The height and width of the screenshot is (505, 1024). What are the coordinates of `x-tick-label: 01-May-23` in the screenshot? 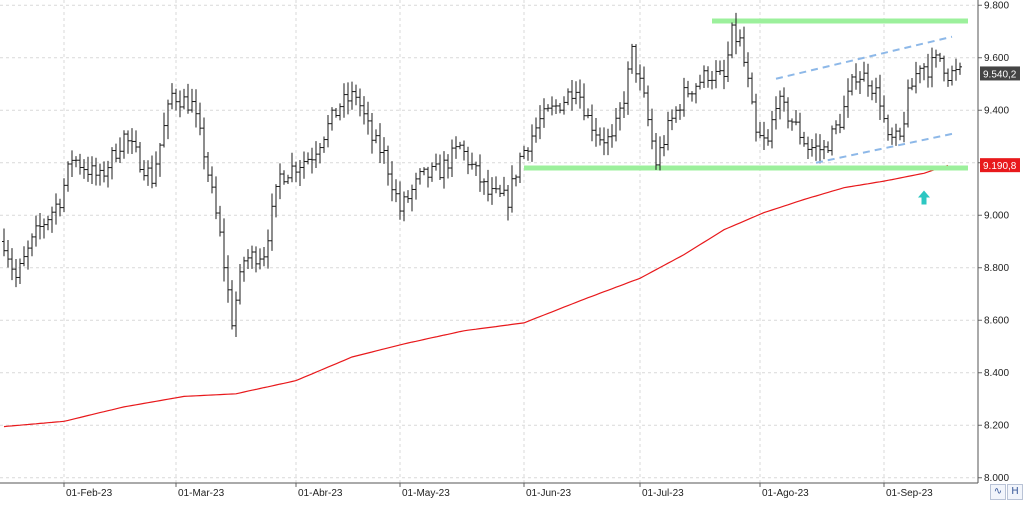 It's located at (426, 493).